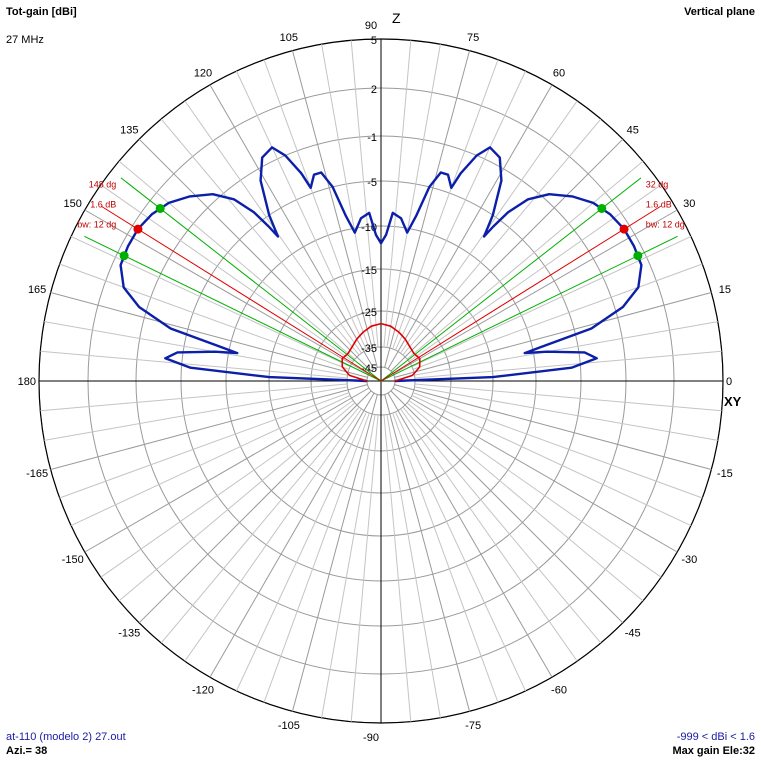 This screenshot has height=761, width=761. What do you see at coordinates (715, 737) in the screenshot?
I see `gain-range-label: -999 < dBi < 1.6` at bounding box center [715, 737].